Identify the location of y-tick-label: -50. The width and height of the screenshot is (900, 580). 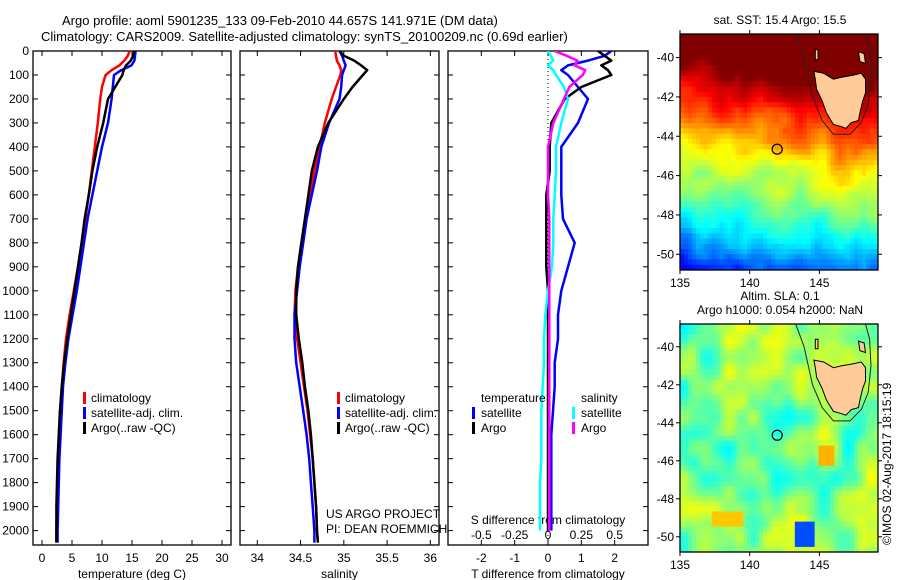
(666, 254).